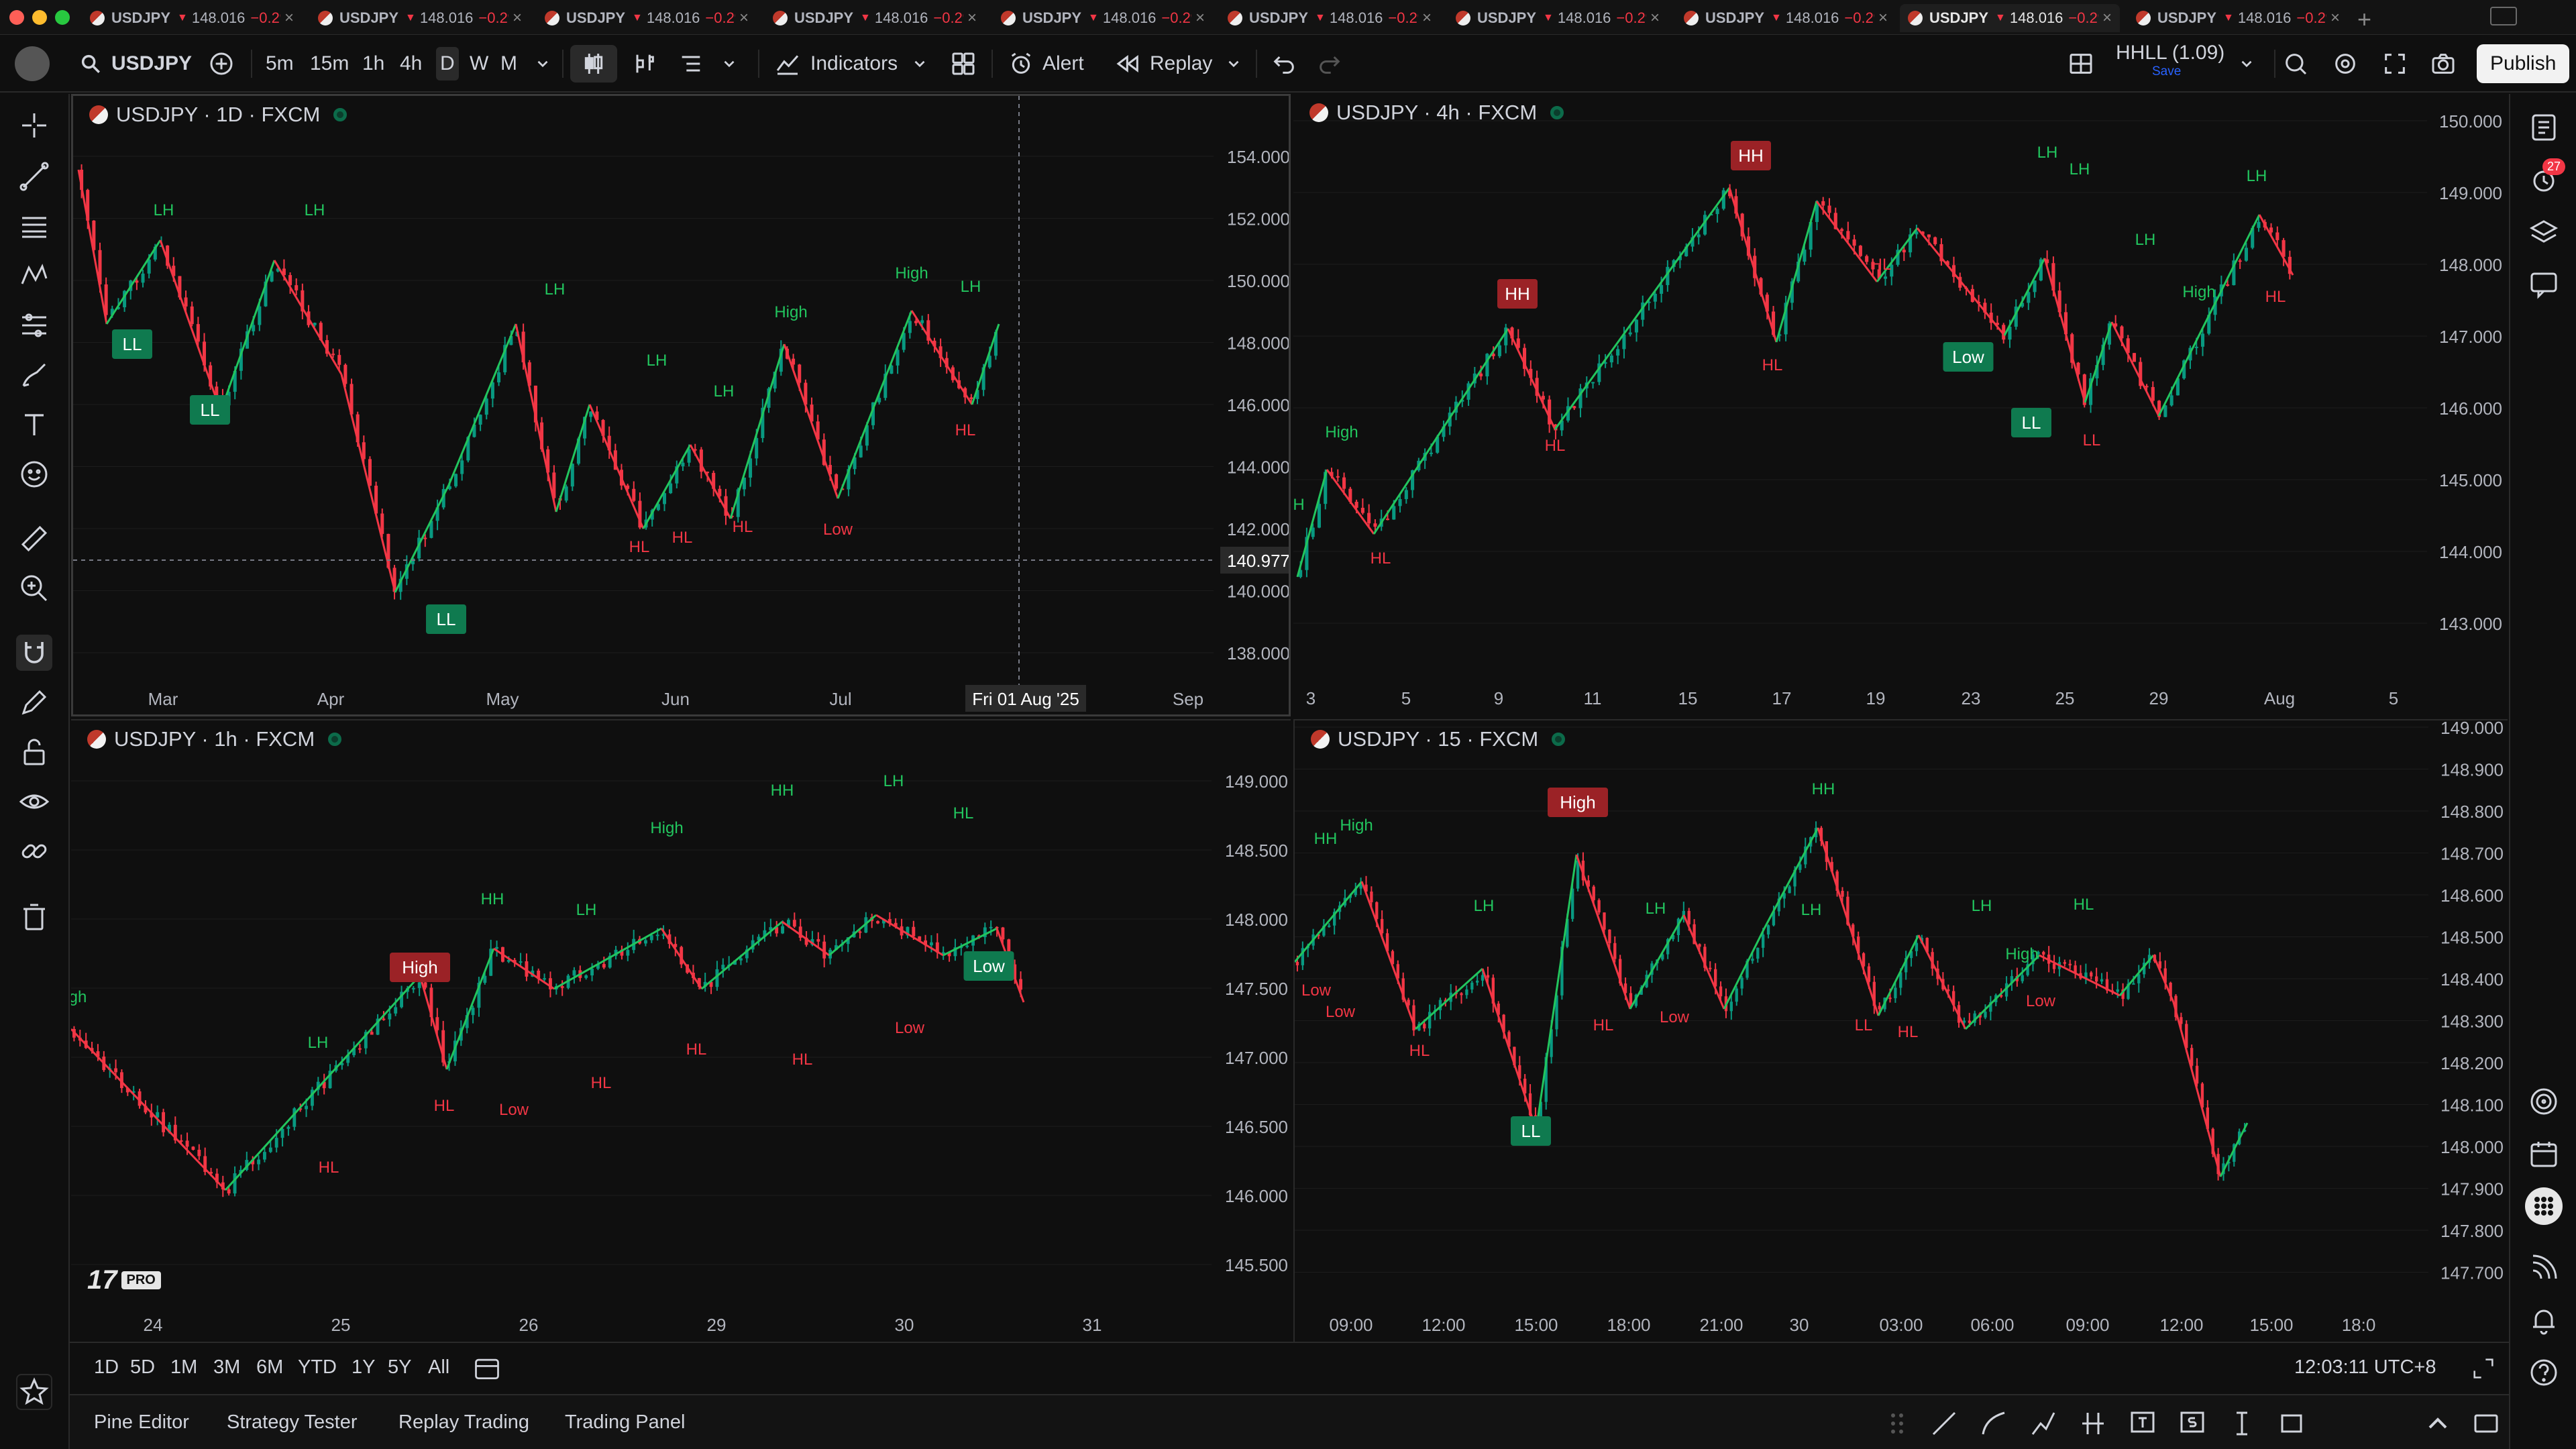 The image size is (2576, 1449). I want to click on user-avatar, so click(32, 63).